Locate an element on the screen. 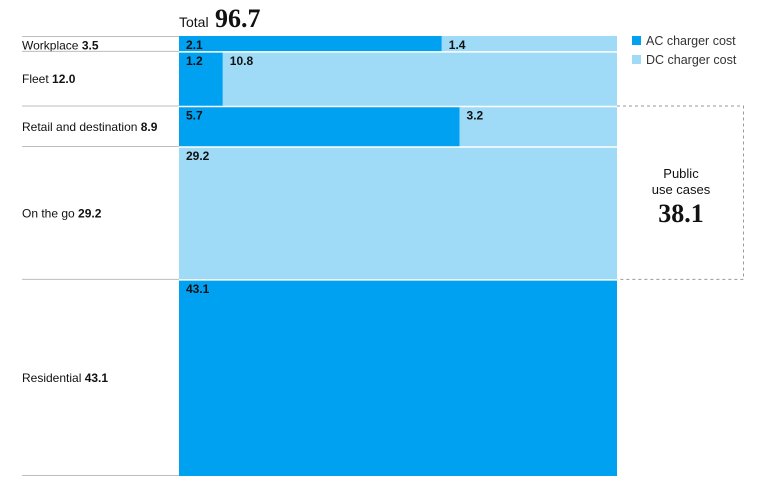  public-label-line1: Public is located at coordinates (681, 173).